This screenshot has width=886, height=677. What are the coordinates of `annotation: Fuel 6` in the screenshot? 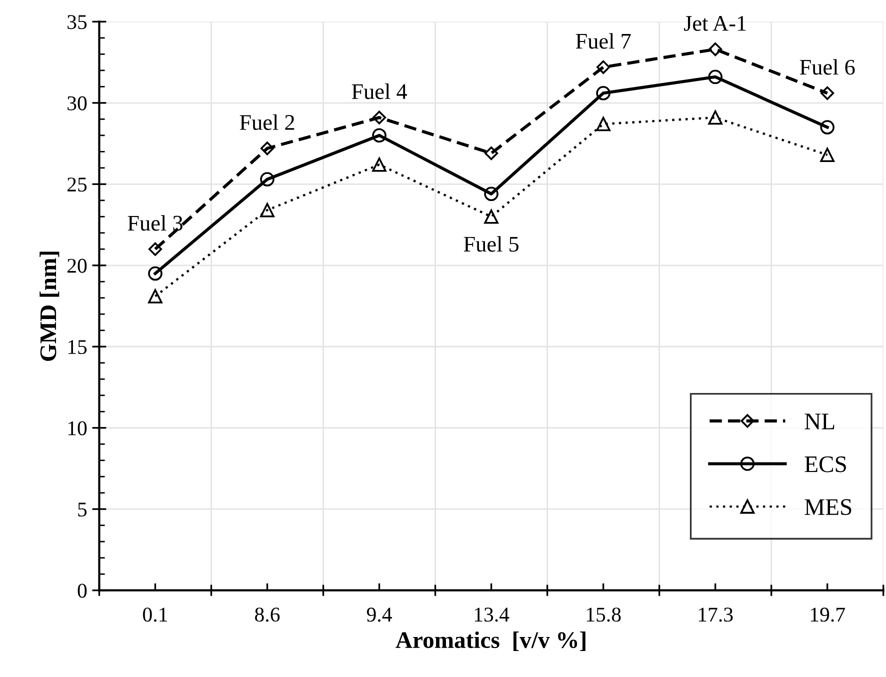 It's located at (827, 67).